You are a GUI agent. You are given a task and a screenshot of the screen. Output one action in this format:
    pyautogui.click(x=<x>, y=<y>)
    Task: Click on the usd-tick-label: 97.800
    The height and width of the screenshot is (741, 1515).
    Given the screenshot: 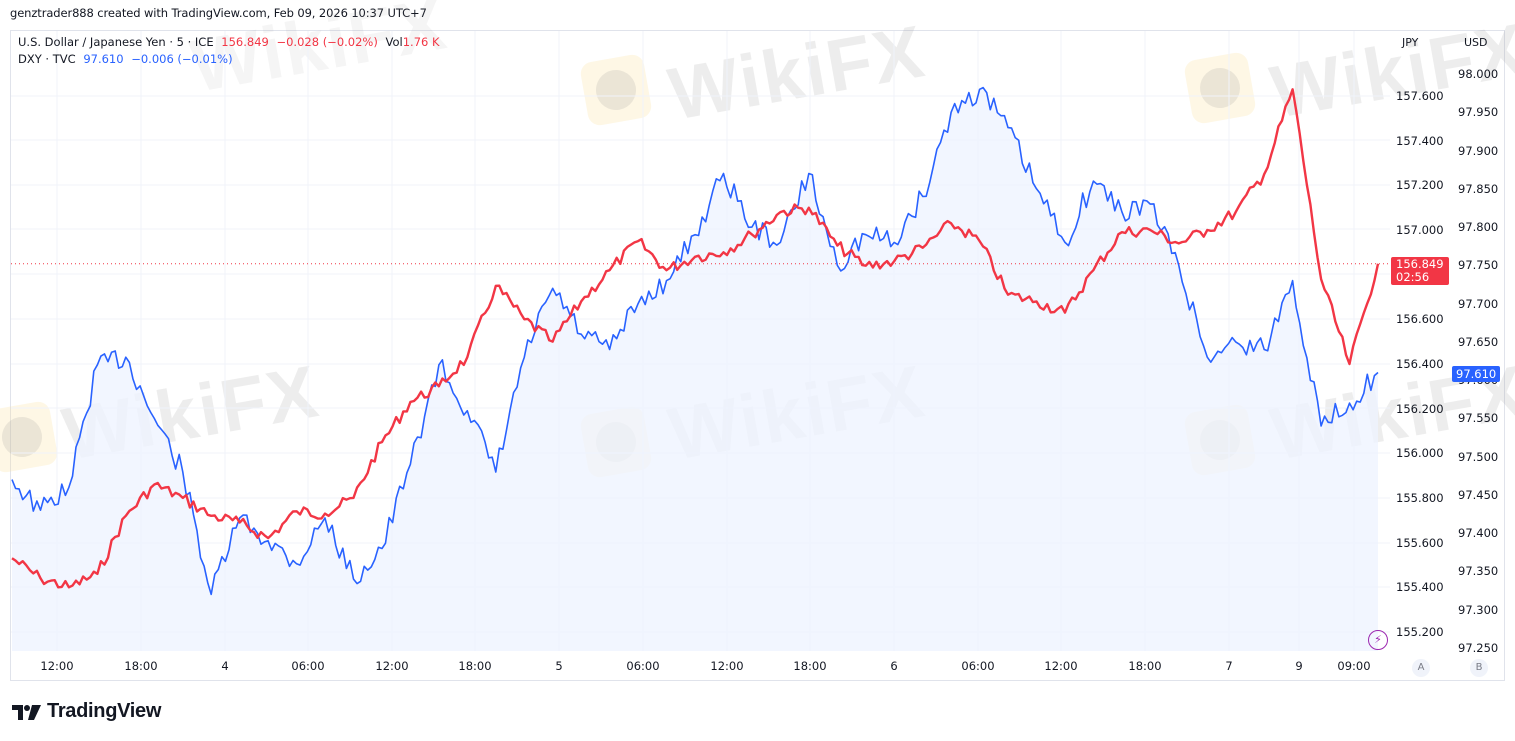 What is the action you would take?
    pyautogui.click(x=1478, y=227)
    